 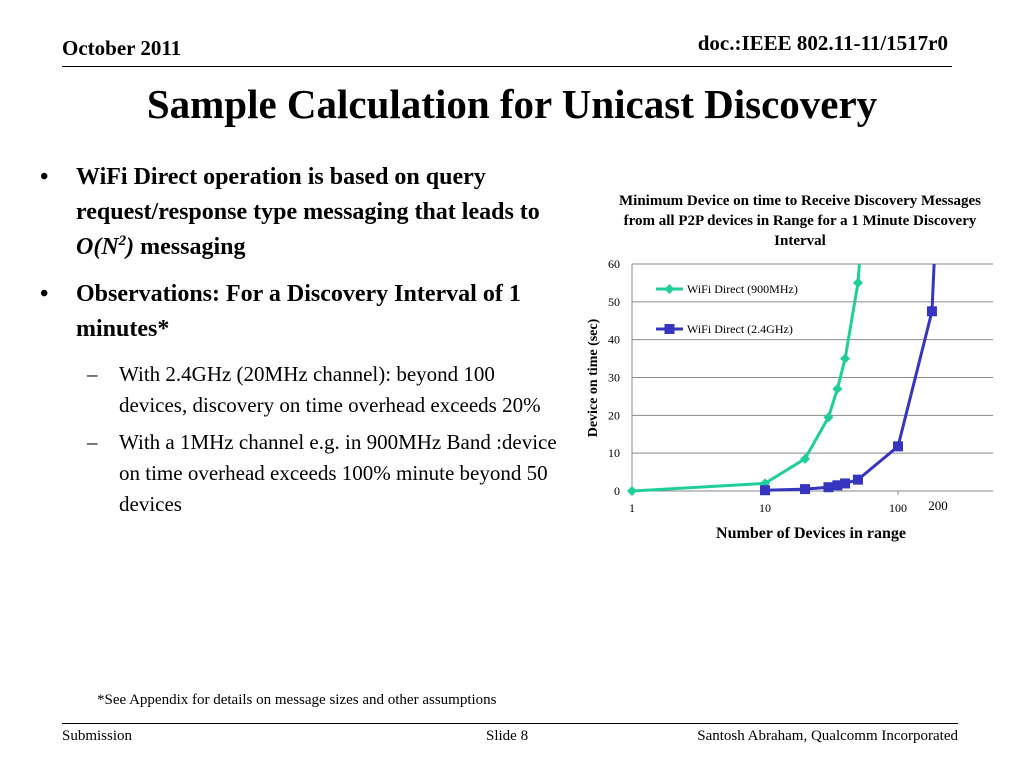 I want to click on complexity-formula: O(N2), so click(x=105, y=247).